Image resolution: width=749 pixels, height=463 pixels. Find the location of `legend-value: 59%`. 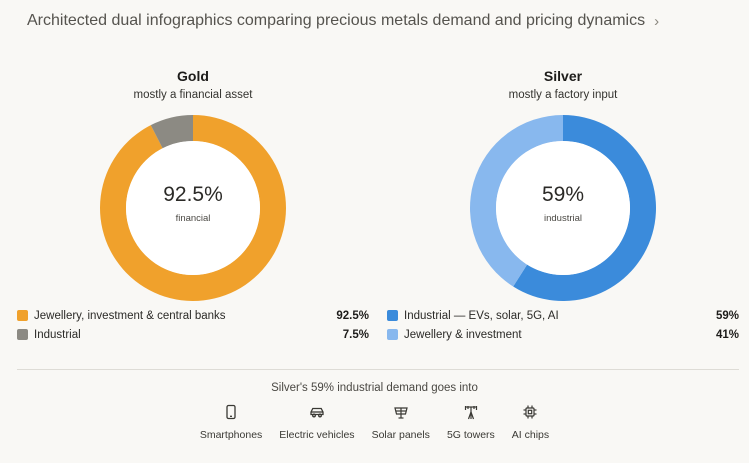

legend-value: 59% is located at coordinates (727, 315).